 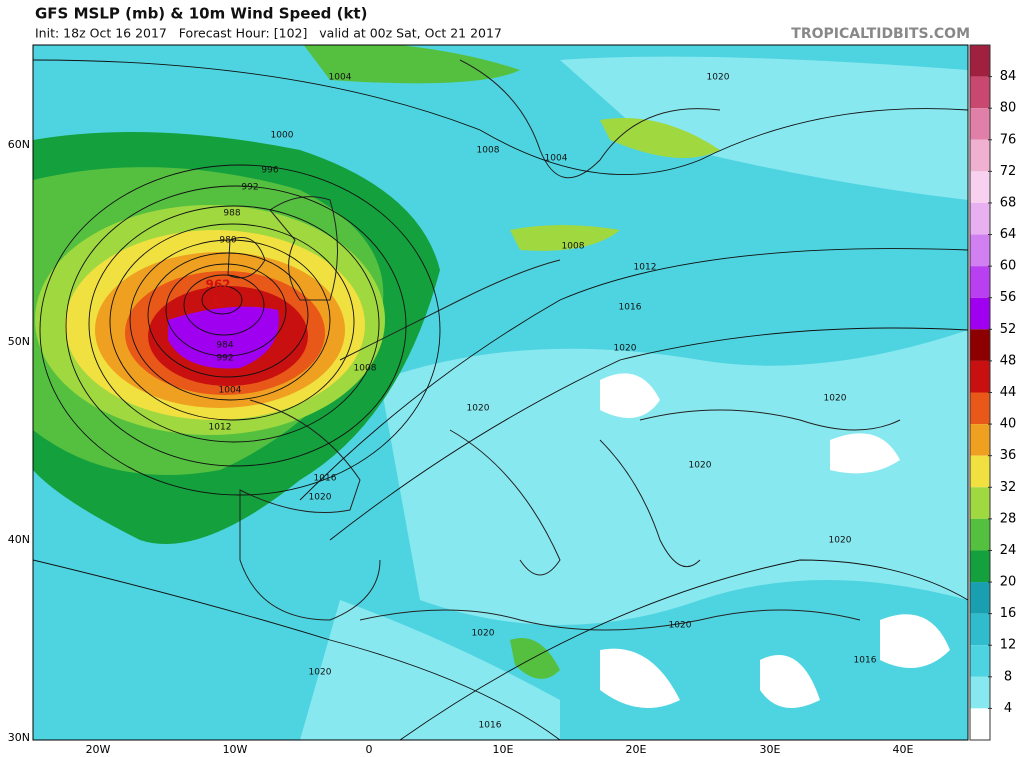 What do you see at coordinates (369, 749) in the screenshot?
I see `longitude-label: 0` at bounding box center [369, 749].